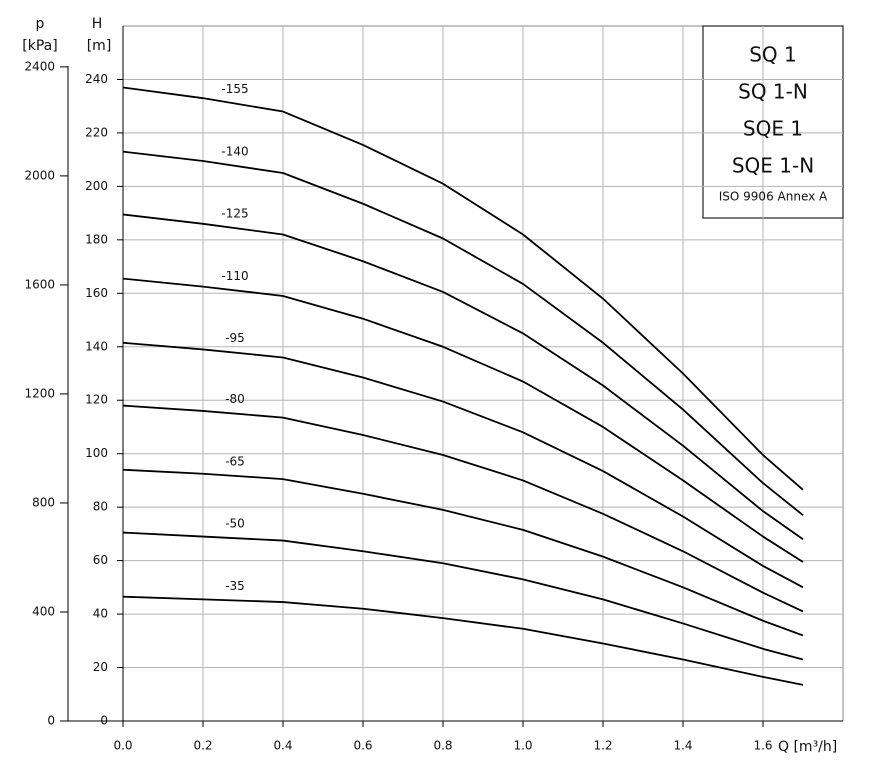 Image resolution: width=892 pixels, height=767 pixels. I want to click on y-tick-label: 160, so click(96, 293).